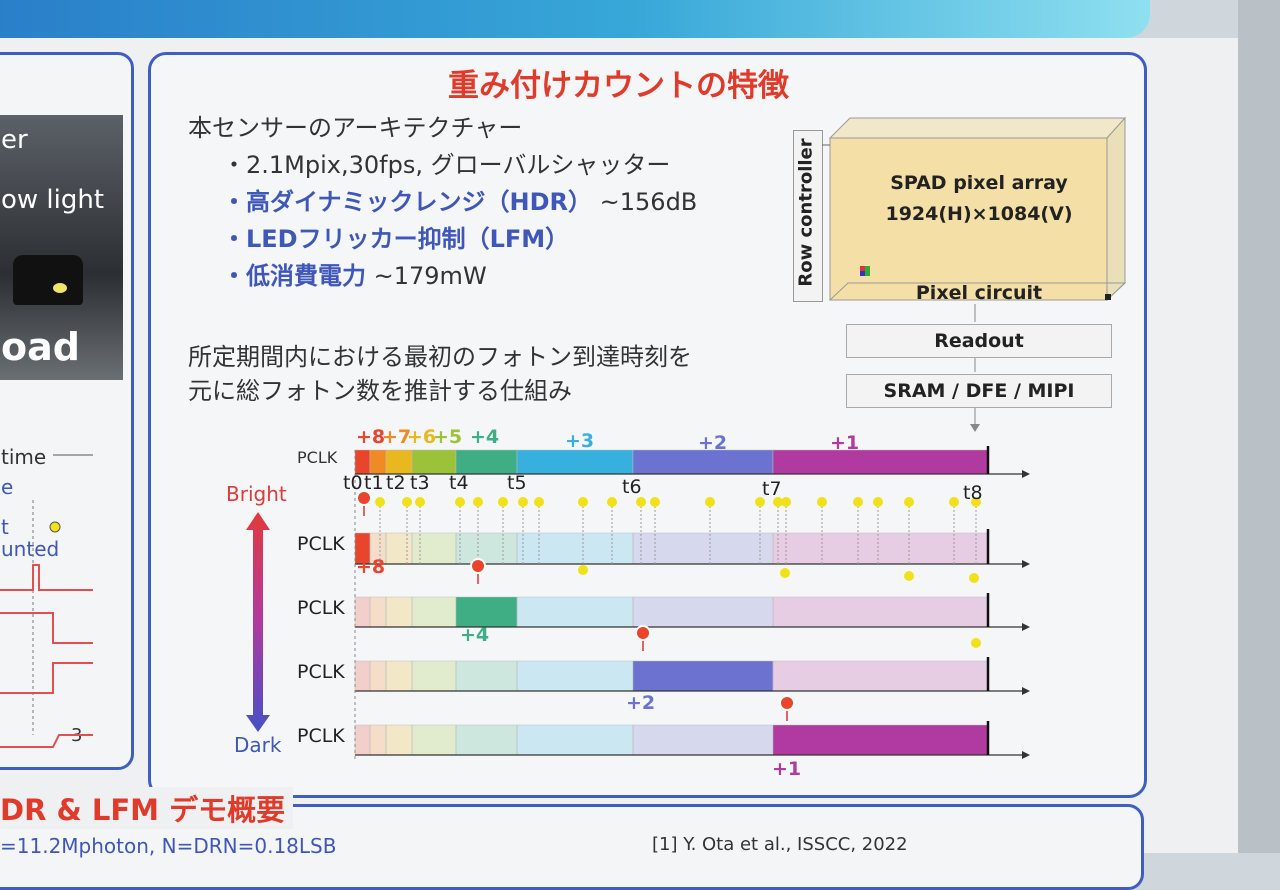  What do you see at coordinates (321, 736) in the screenshot?
I see `pclk-label-row-4: PCLK` at bounding box center [321, 736].